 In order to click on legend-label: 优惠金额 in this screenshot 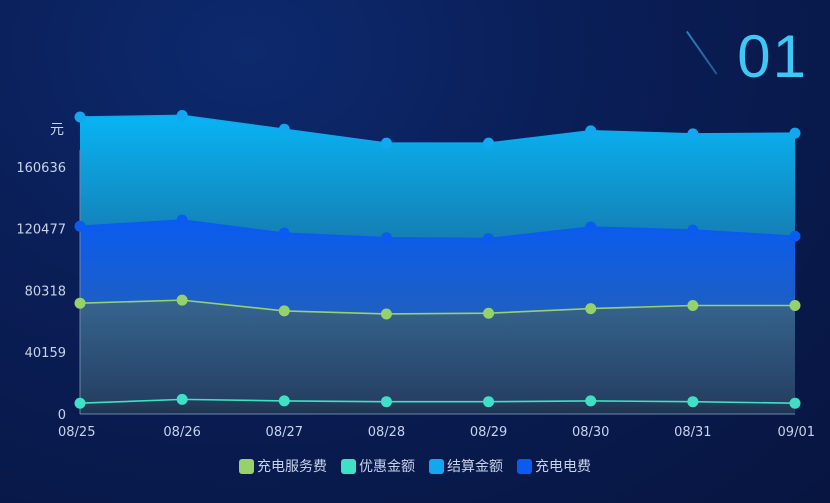, I will do `click(387, 467)`.